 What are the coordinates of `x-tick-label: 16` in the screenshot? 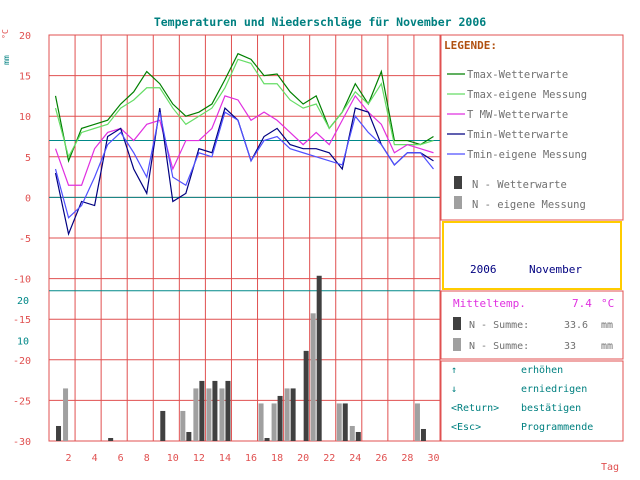 It's located at (251, 458).